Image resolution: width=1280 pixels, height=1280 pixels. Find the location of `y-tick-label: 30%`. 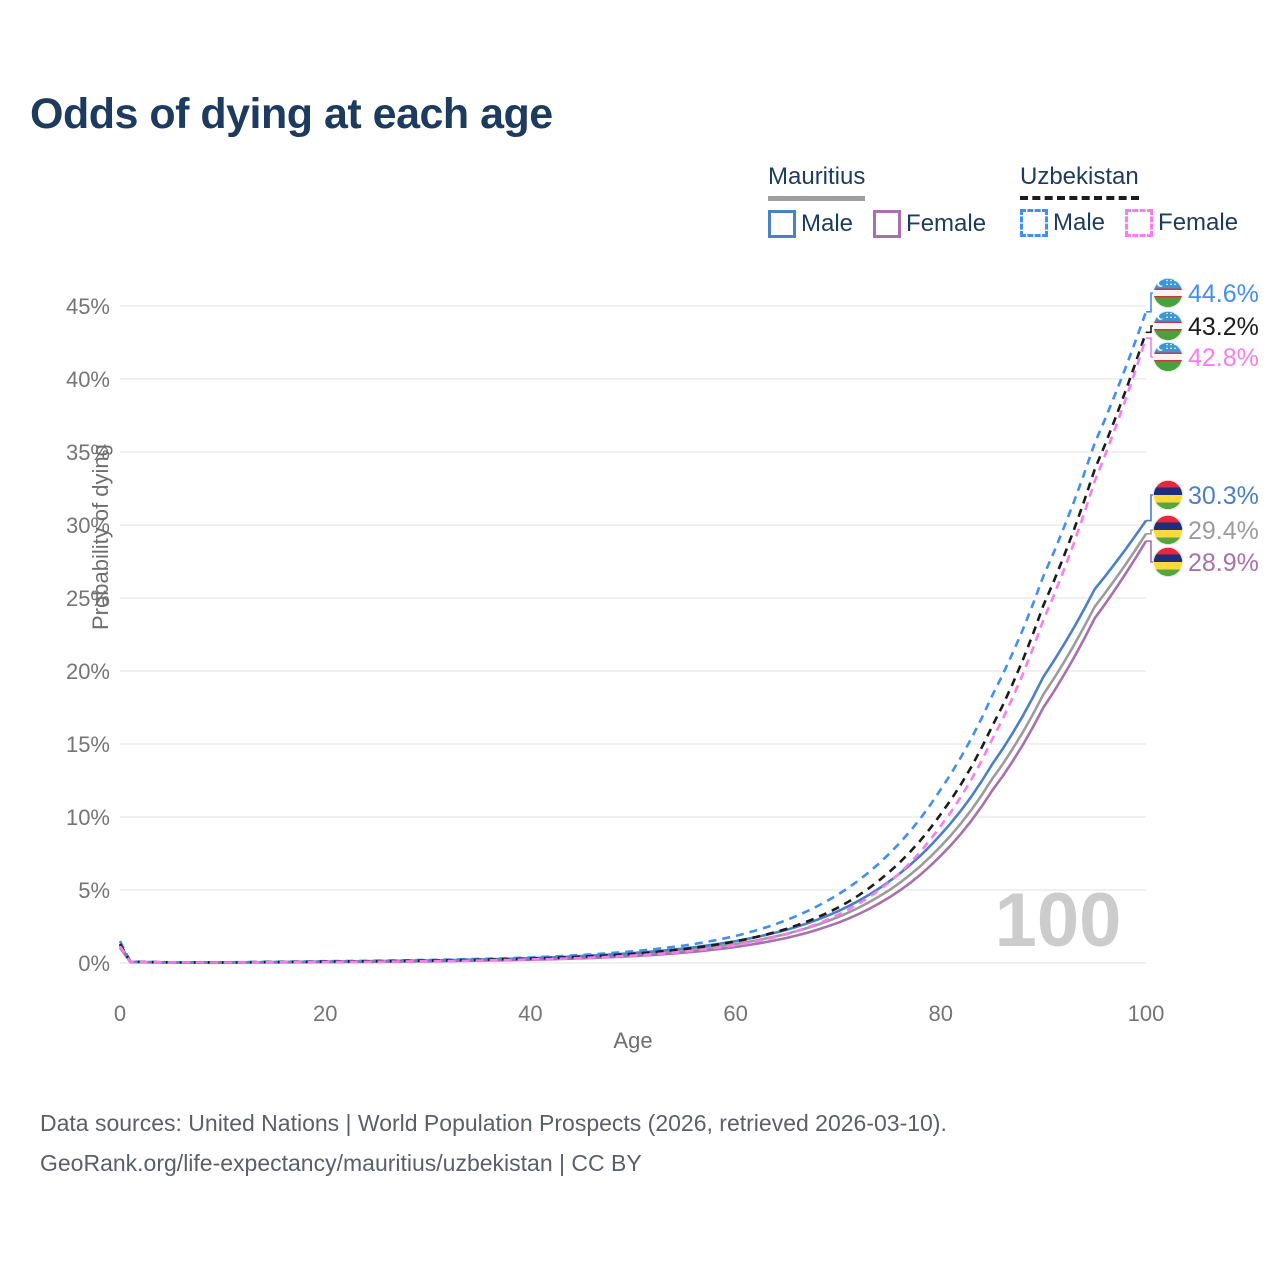

y-tick-label: 30% is located at coordinates (88, 525).